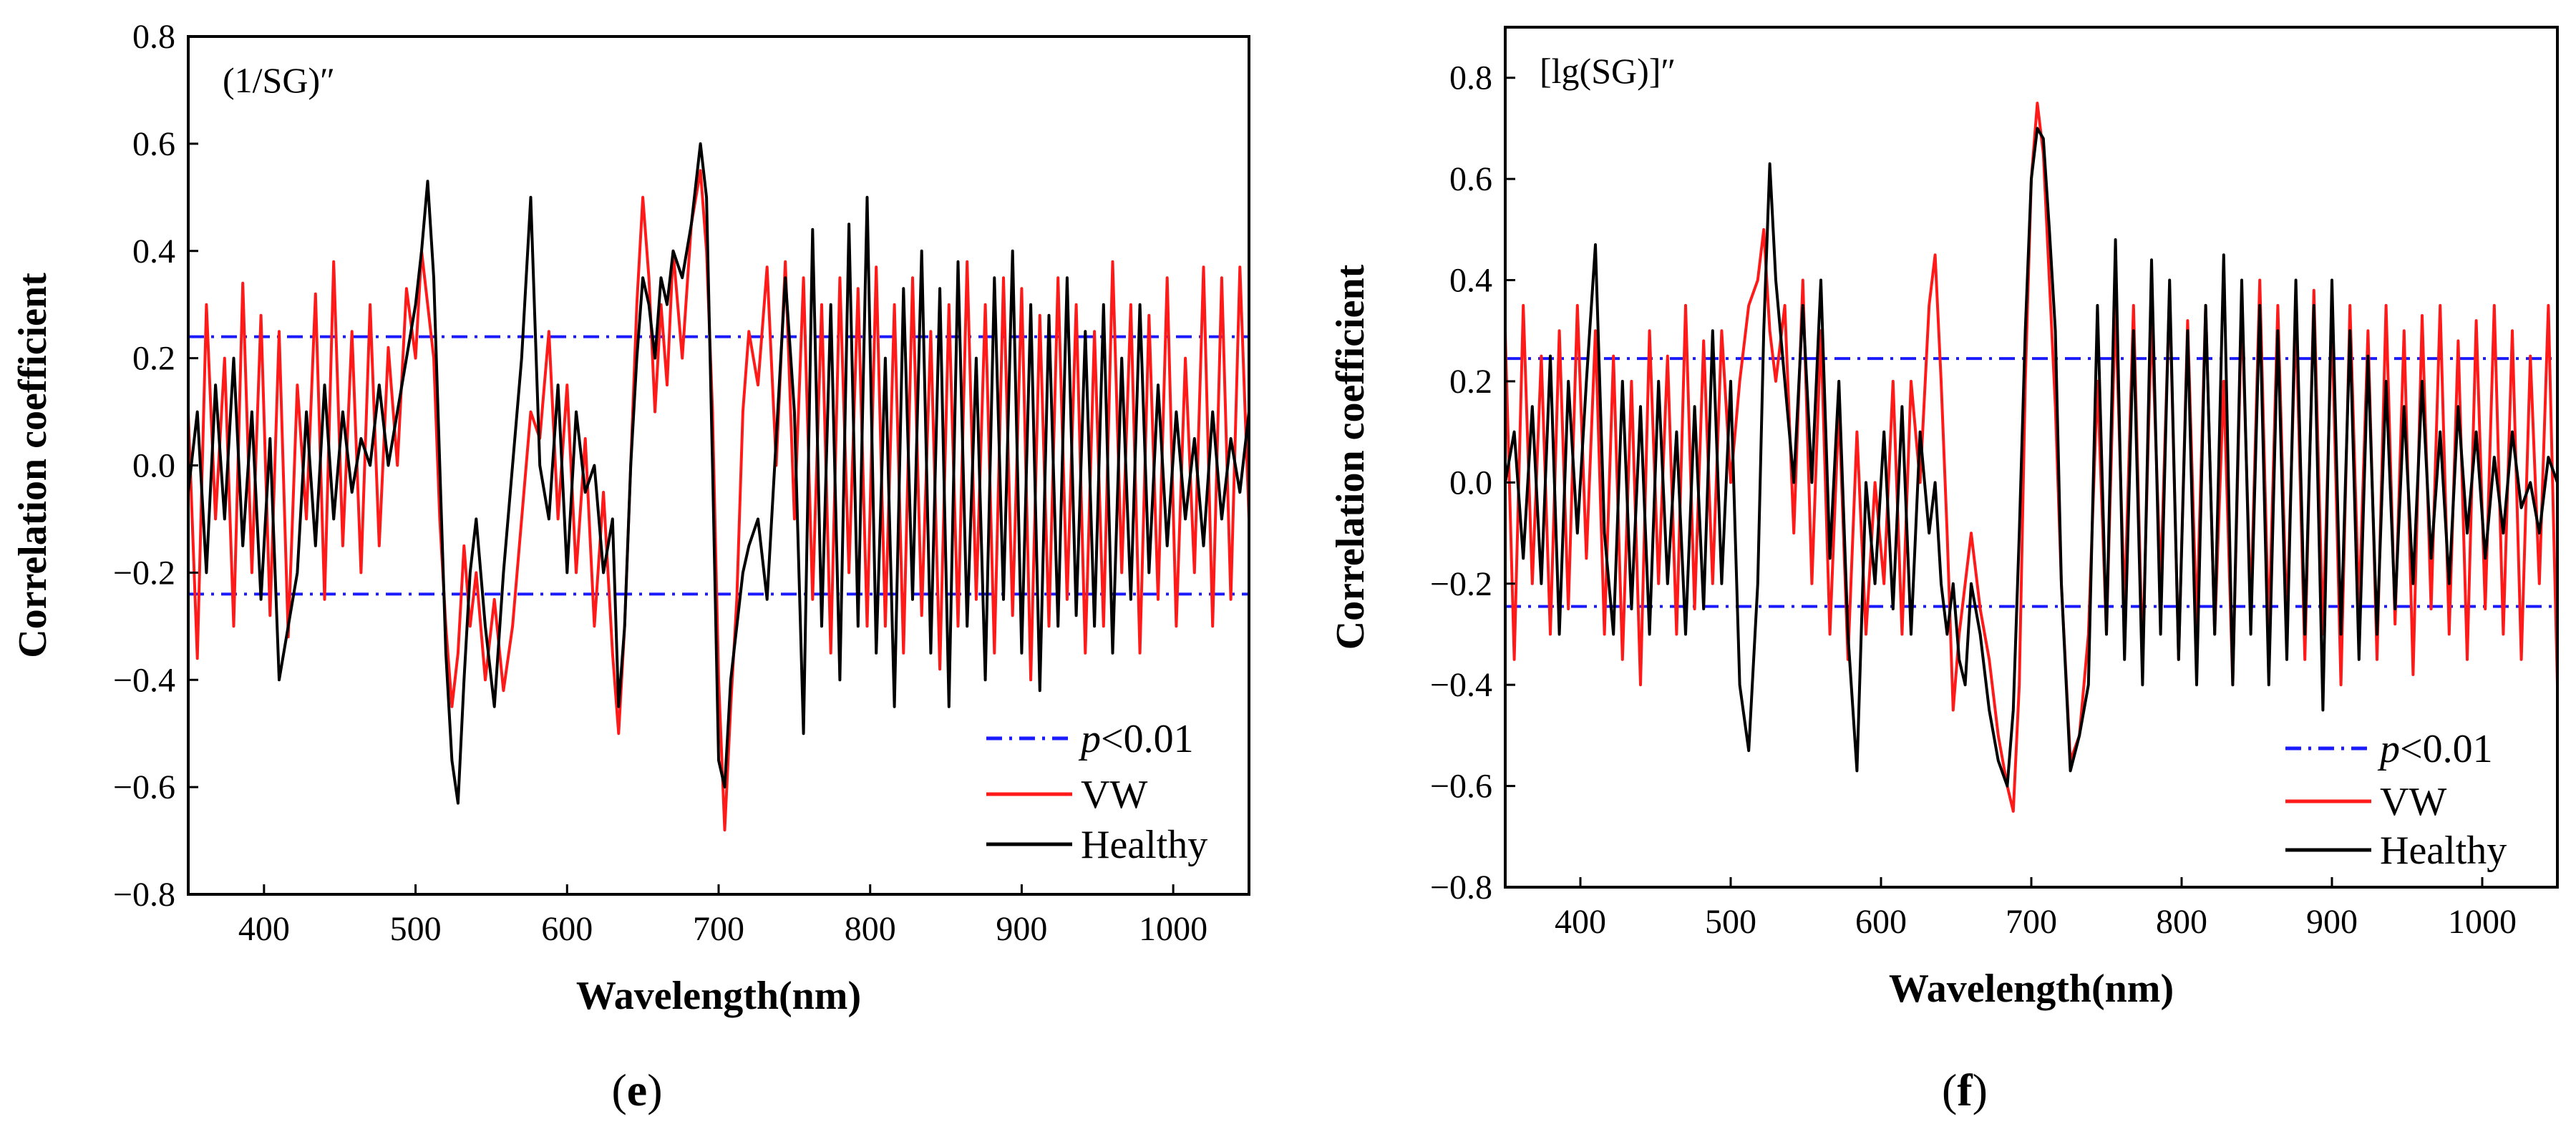 The height and width of the screenshot is (1129, 2576). Describe the element at coordinates (636, 1090) in the screenshot. I see `panel-label-e: (e)` at that location.